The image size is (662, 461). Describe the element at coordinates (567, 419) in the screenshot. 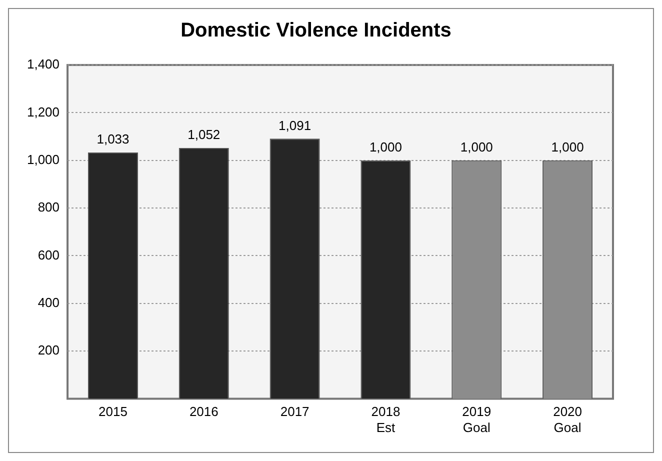

I see `x-tick-label: 2020 Goal` at that location.